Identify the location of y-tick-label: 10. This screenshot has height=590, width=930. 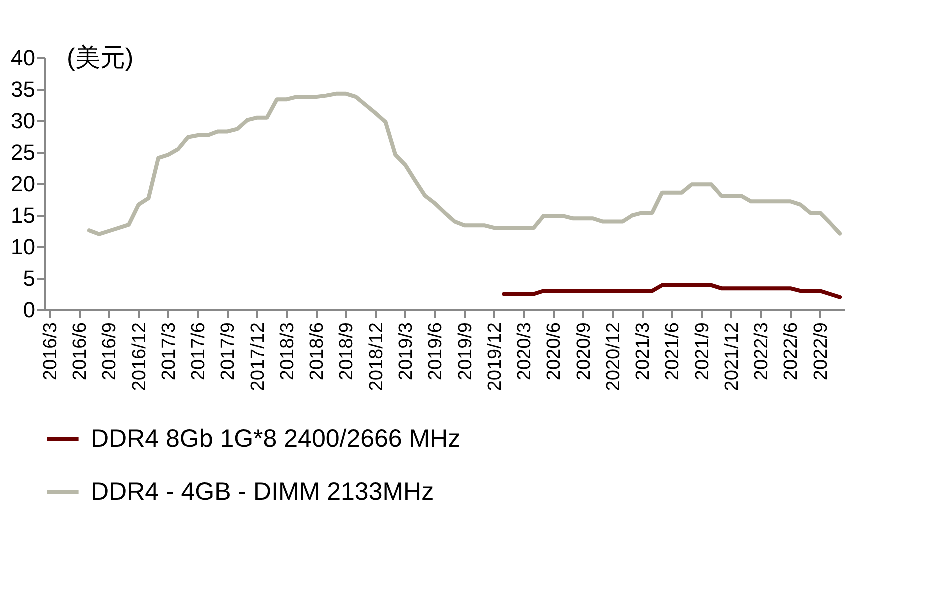
(23, 247).